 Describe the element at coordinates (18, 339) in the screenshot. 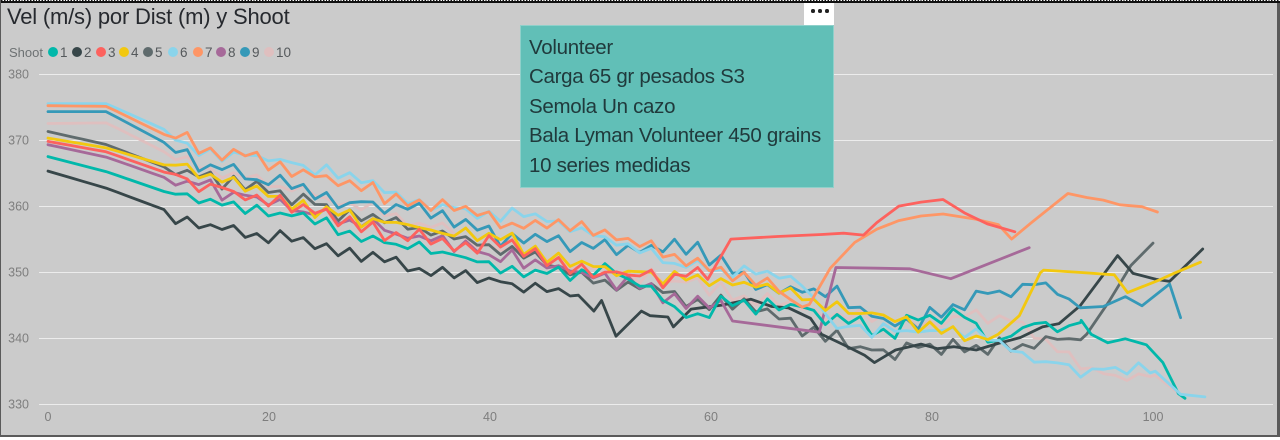

I see `svg-text: 340` at that location.